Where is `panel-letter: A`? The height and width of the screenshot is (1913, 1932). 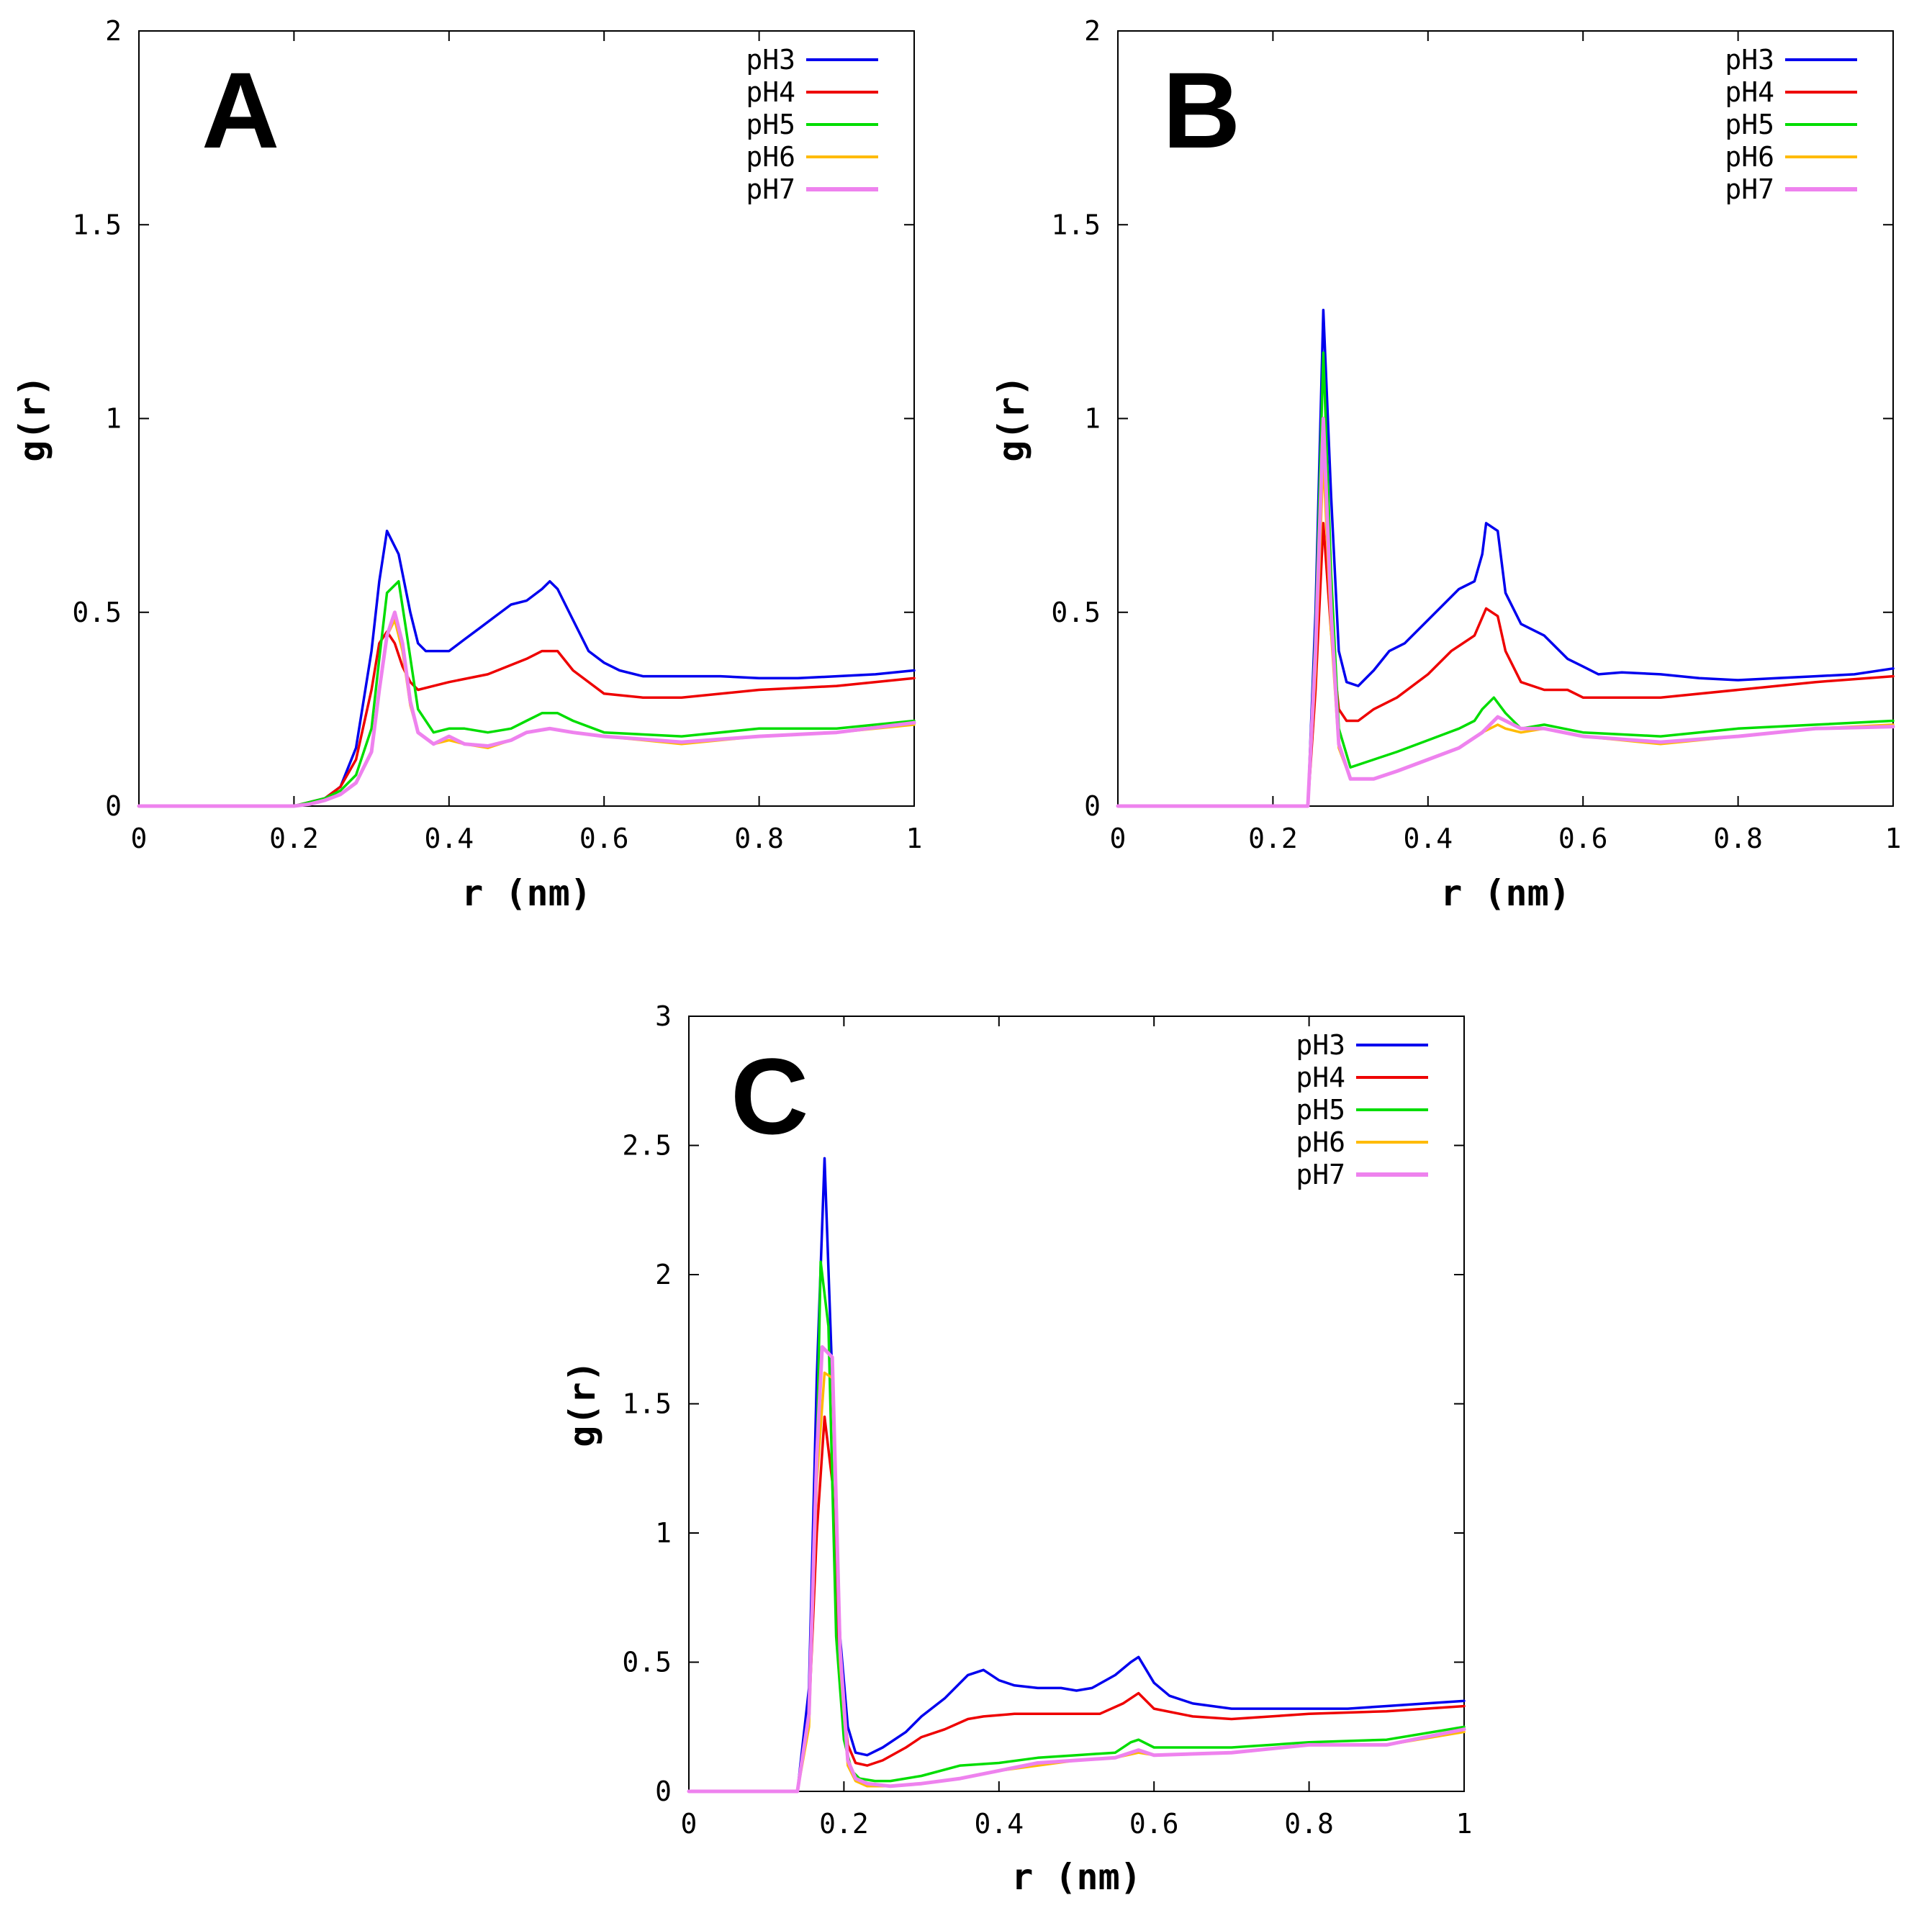
panel-letter: A is located at coordinates (240, 110).